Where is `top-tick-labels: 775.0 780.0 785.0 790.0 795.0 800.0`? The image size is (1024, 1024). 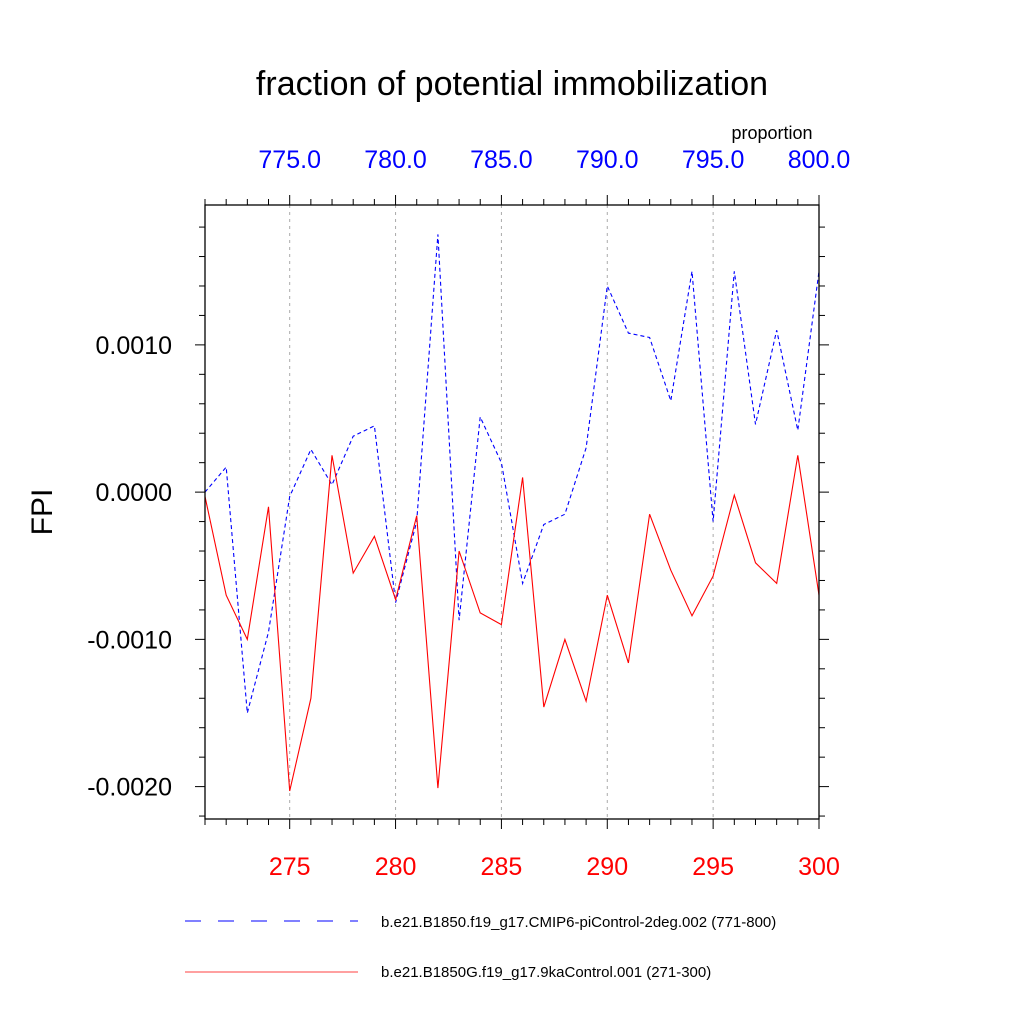 top-tick-labels: 775.0 780.0 785.0 790.0 795.0 800.0 is located at coordinates (554, 160).